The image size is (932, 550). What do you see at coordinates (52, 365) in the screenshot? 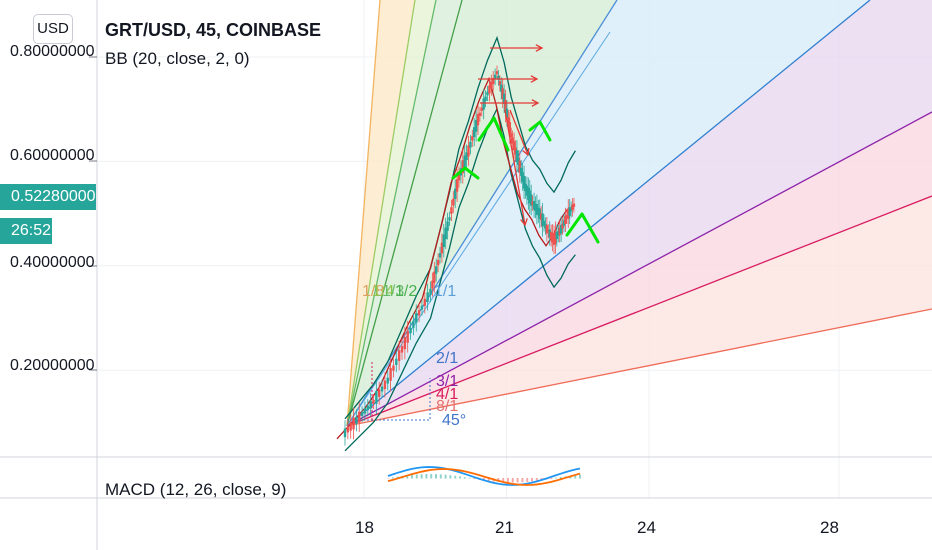
I see `price-tick: 0.20000000` at bounding box center [52, 365].